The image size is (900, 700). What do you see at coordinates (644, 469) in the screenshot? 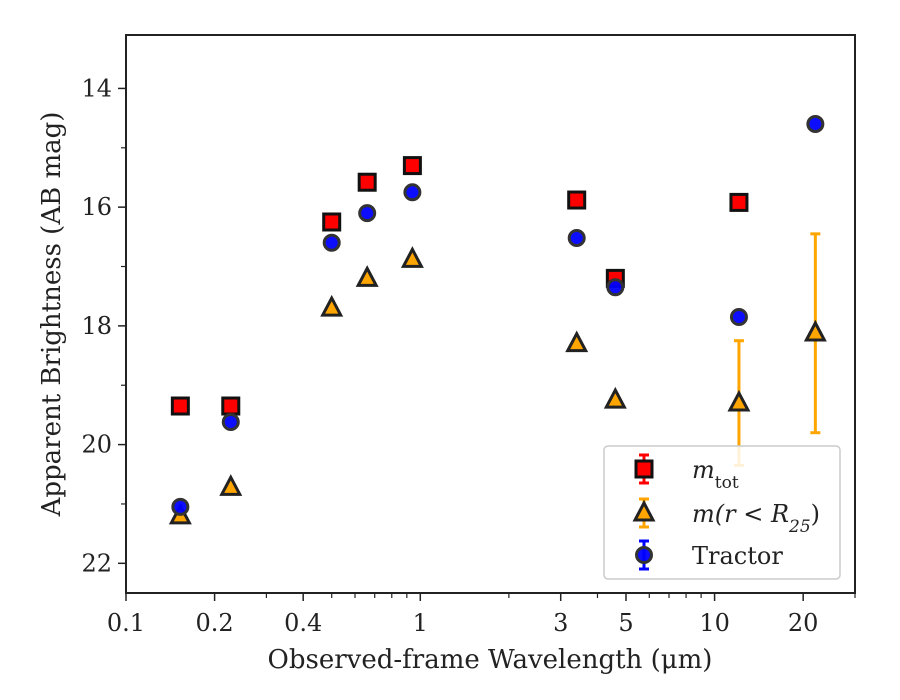
I see `legend-marker-square` at bounding box center [644, 469].